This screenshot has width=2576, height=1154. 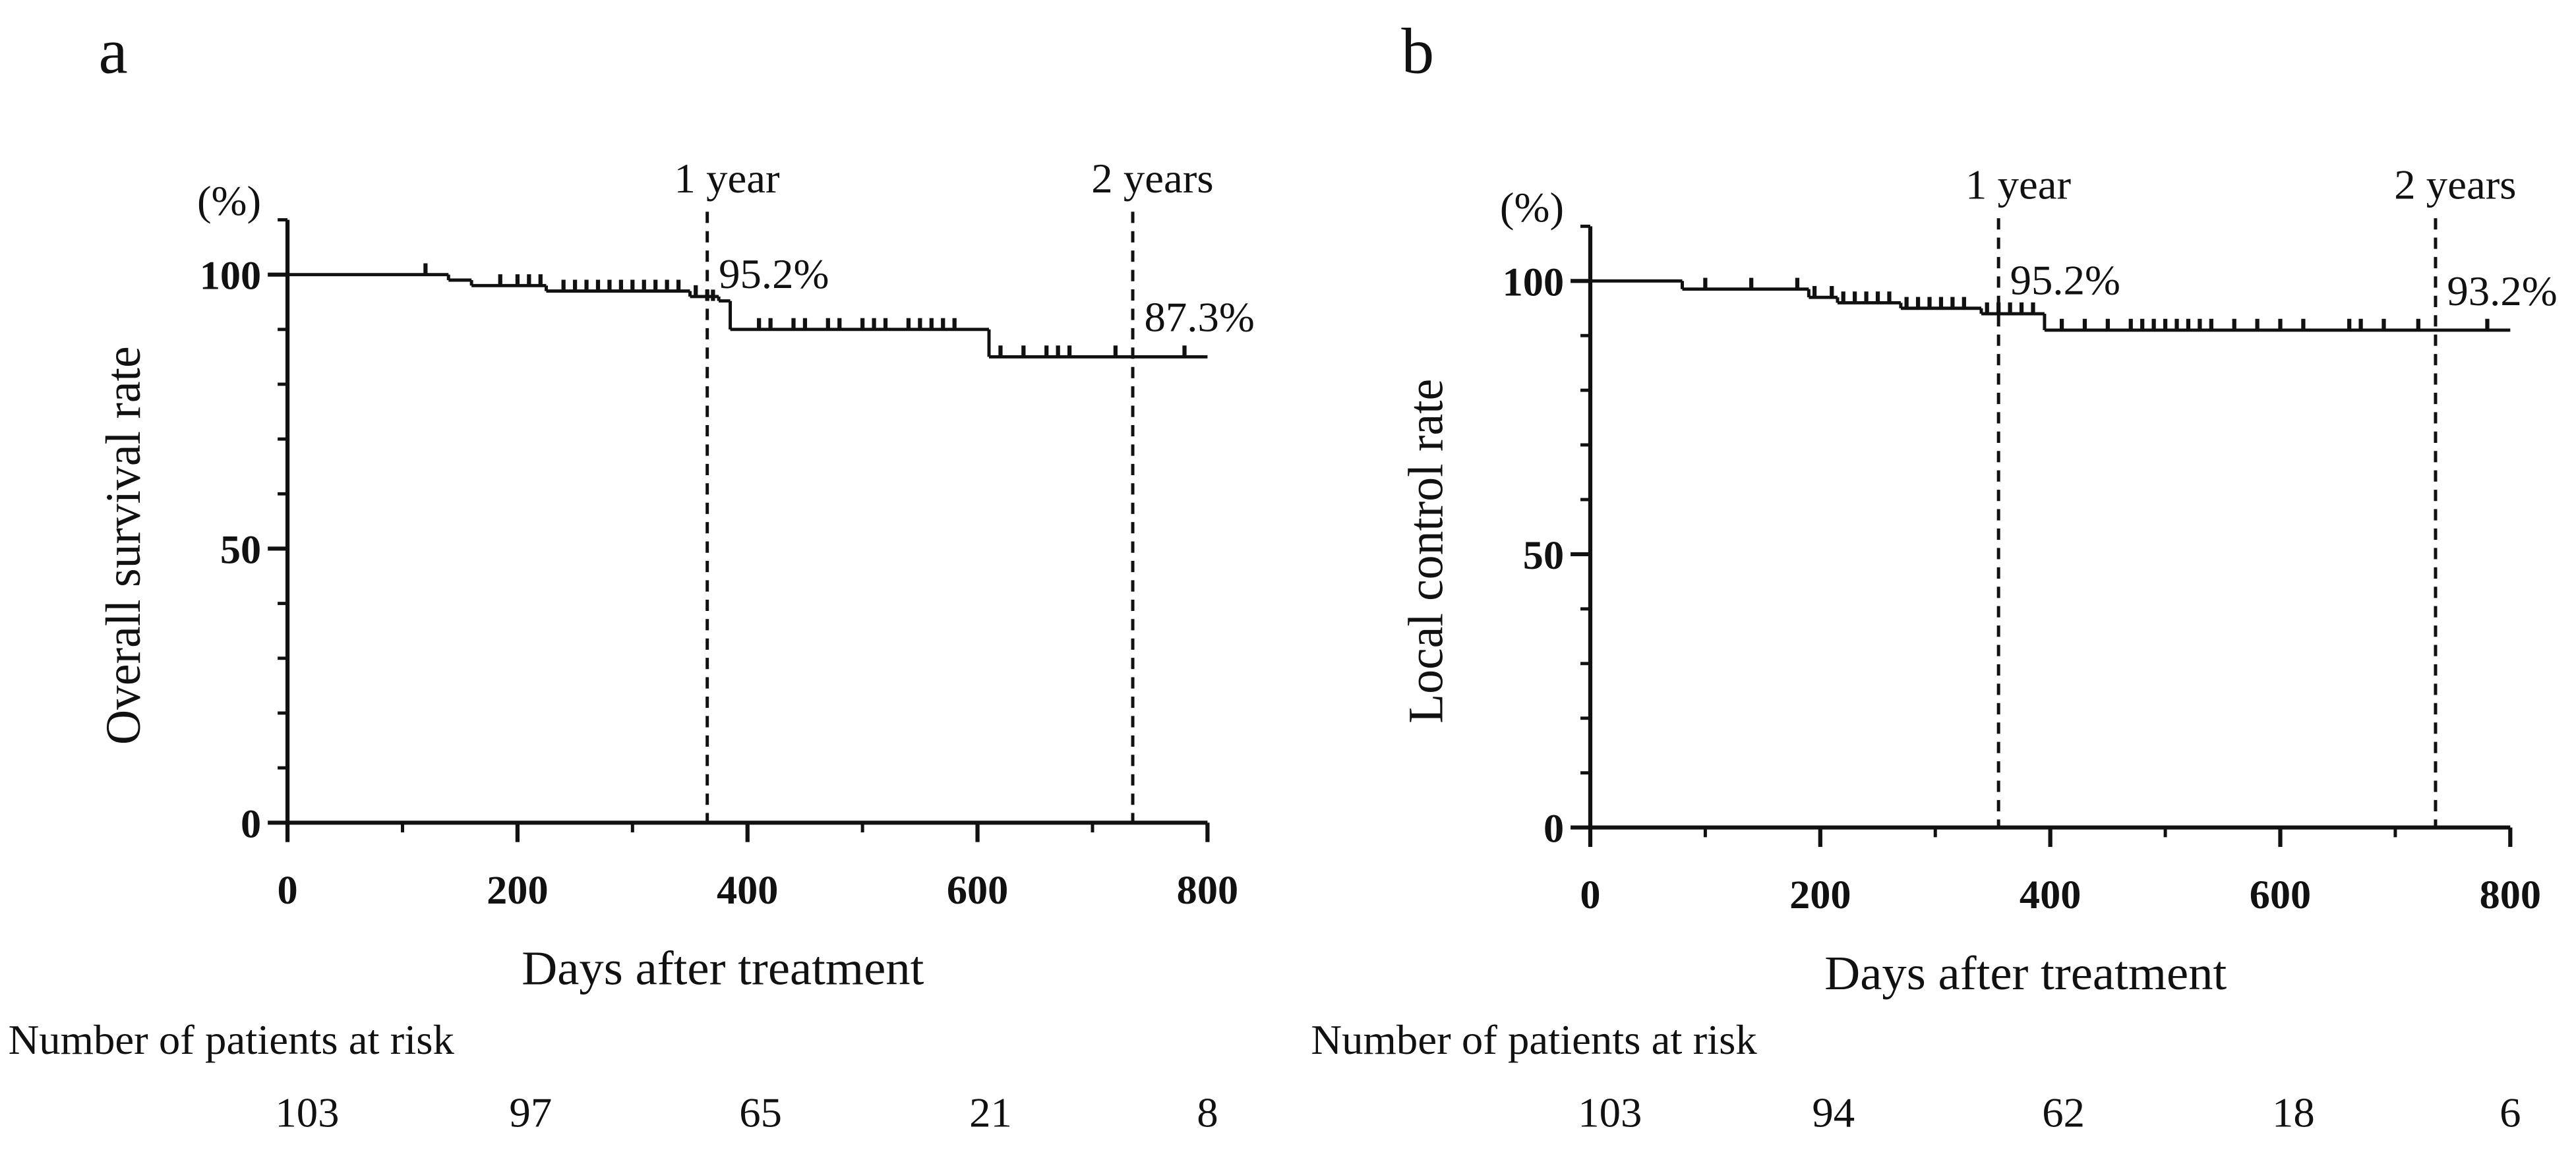 I want to click on at-risk-count: 8, so click(x=1207, y=1112).